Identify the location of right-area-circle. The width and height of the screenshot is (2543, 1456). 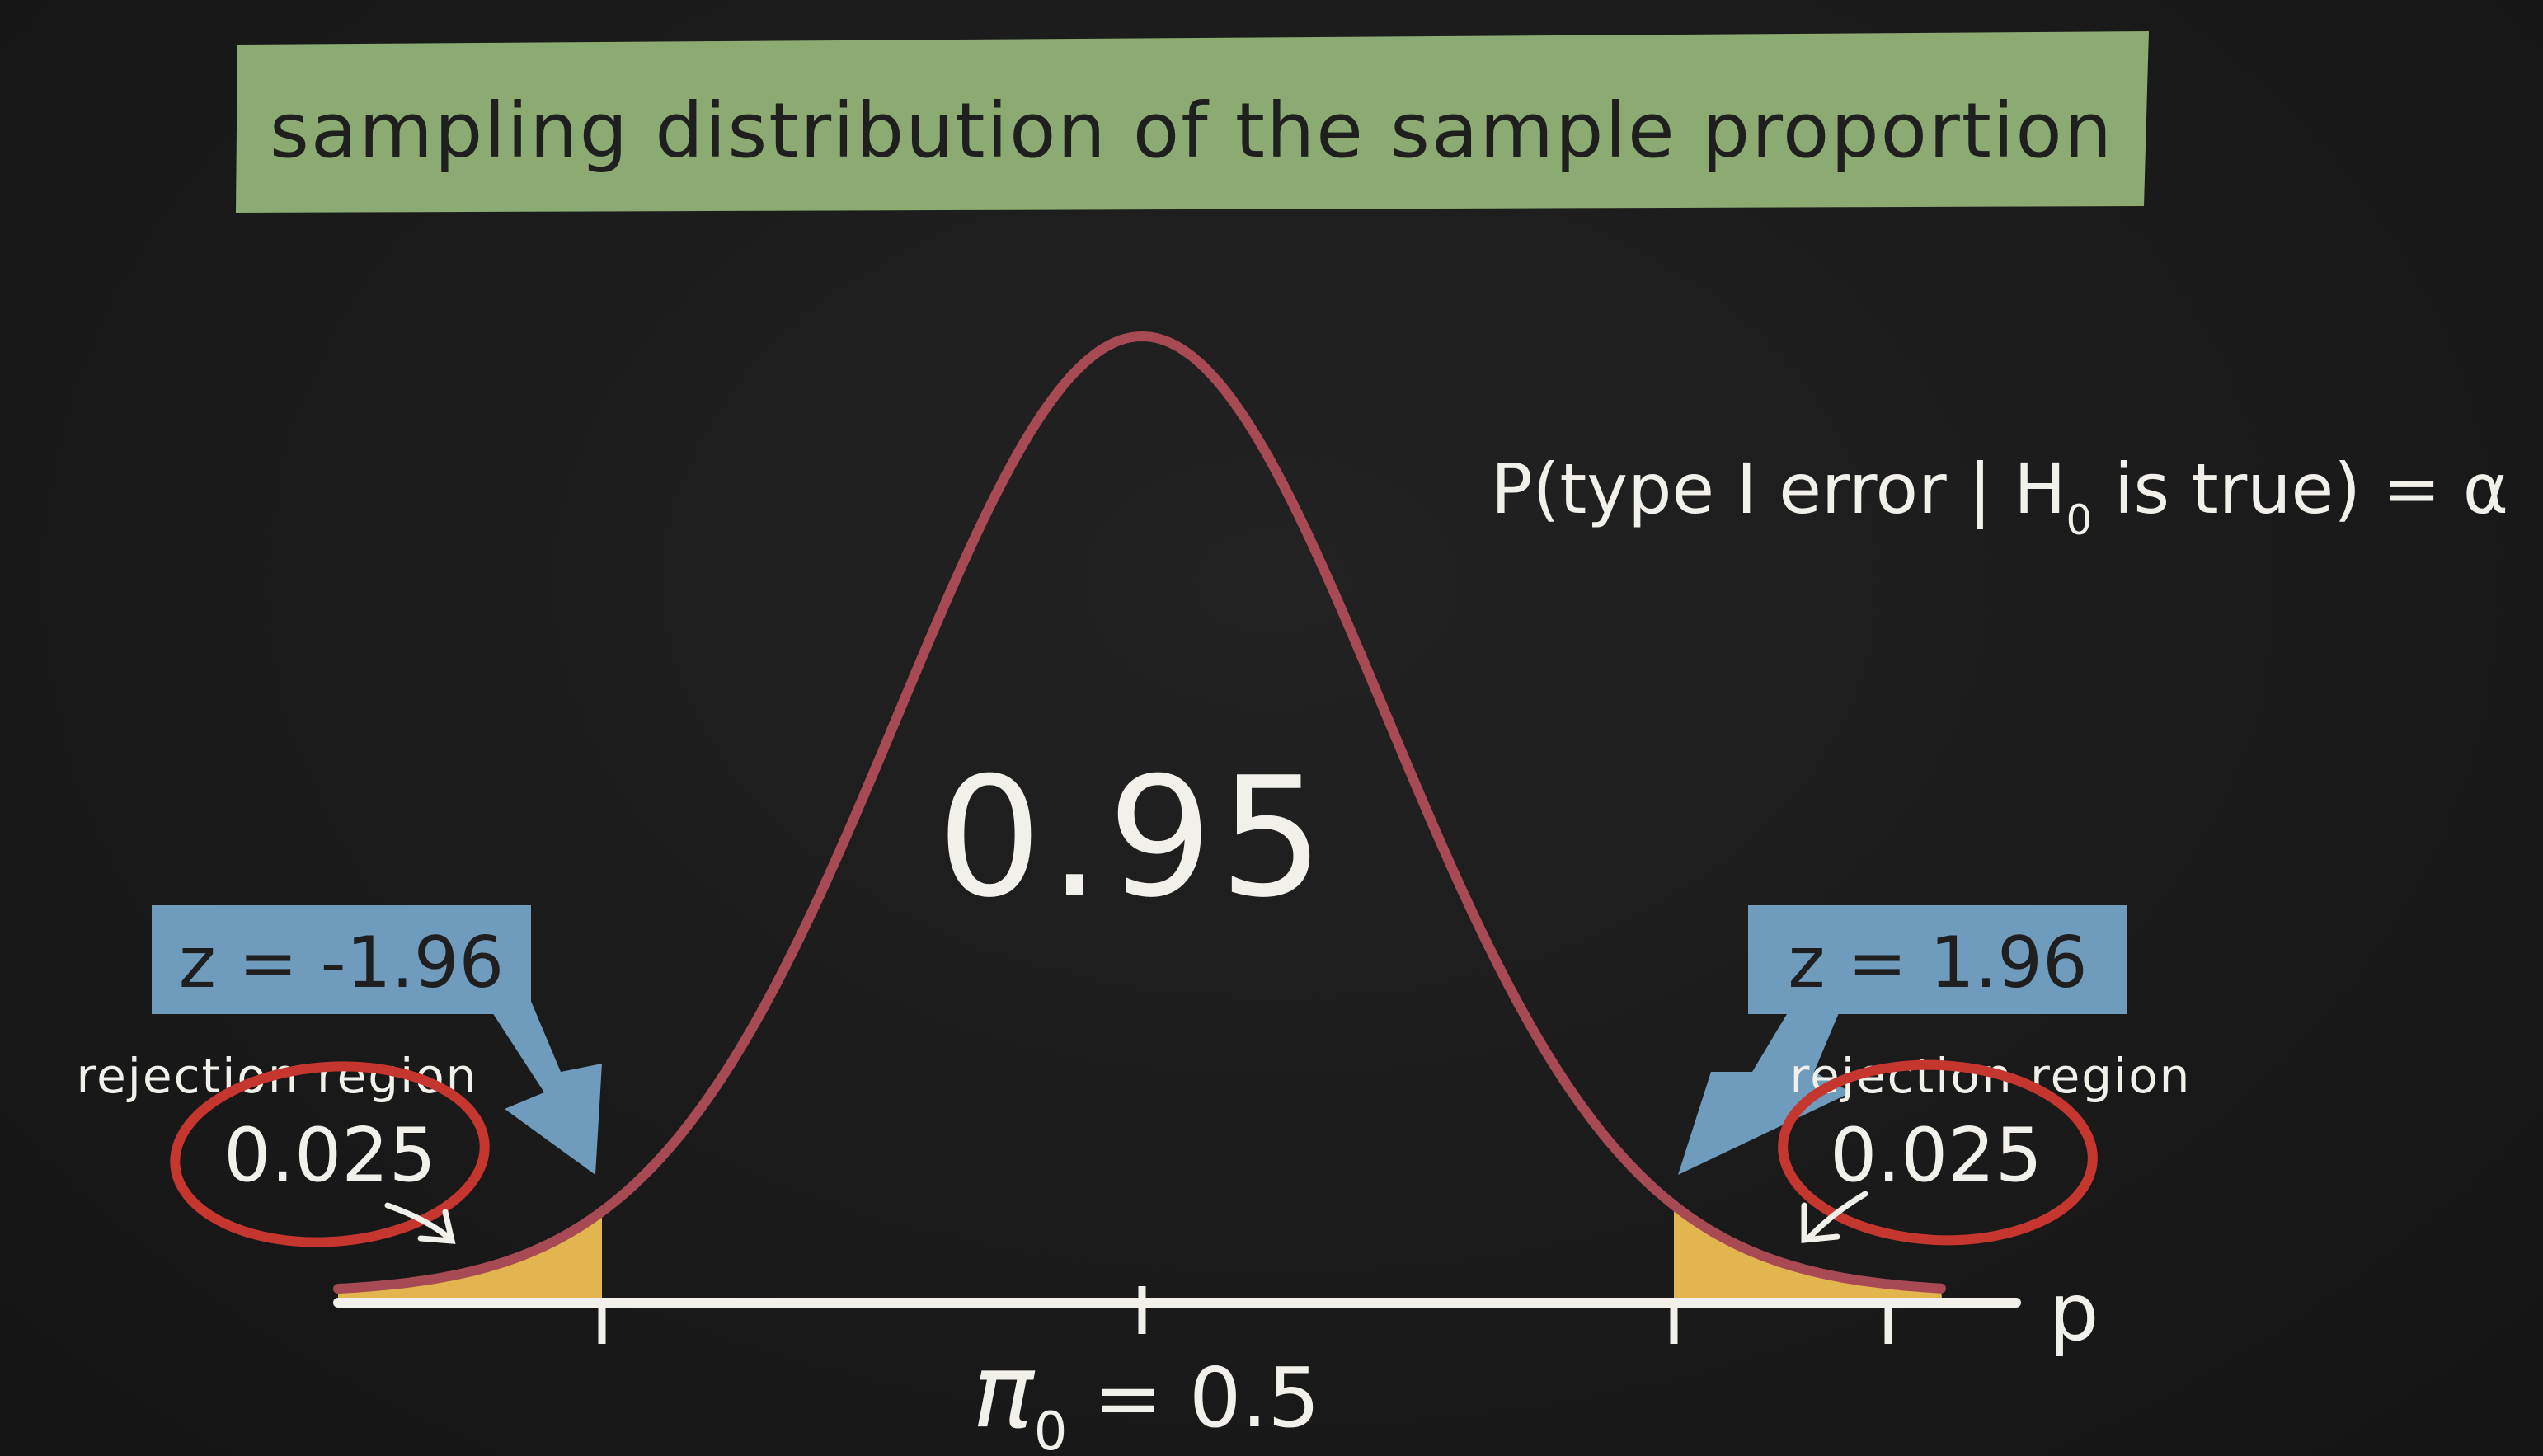
(1938, 1152).